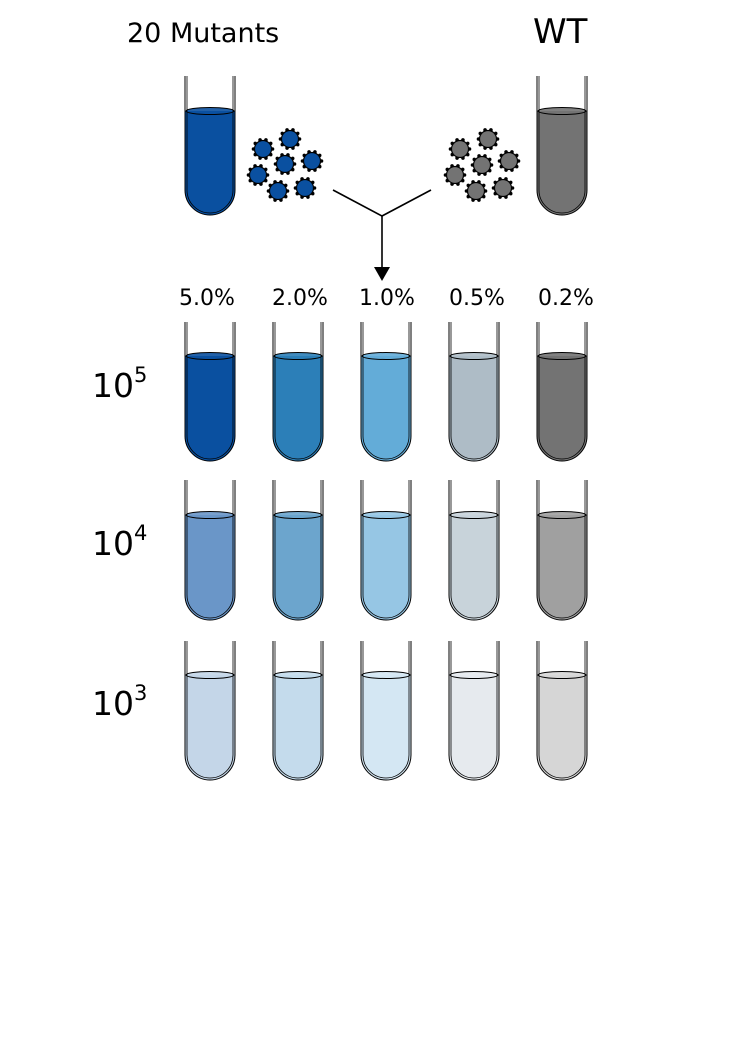 The image size is (745, 1053). What do you see at coordinates (566, 298) in the screenshot?
I see `concentration-label: 0.2%` at bounding box center [566, 298].